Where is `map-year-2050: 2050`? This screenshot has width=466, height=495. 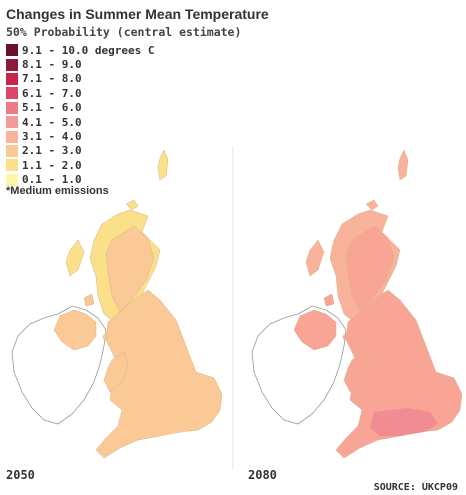 map-year-2050: 2050 is located at coordinates (20, 475).